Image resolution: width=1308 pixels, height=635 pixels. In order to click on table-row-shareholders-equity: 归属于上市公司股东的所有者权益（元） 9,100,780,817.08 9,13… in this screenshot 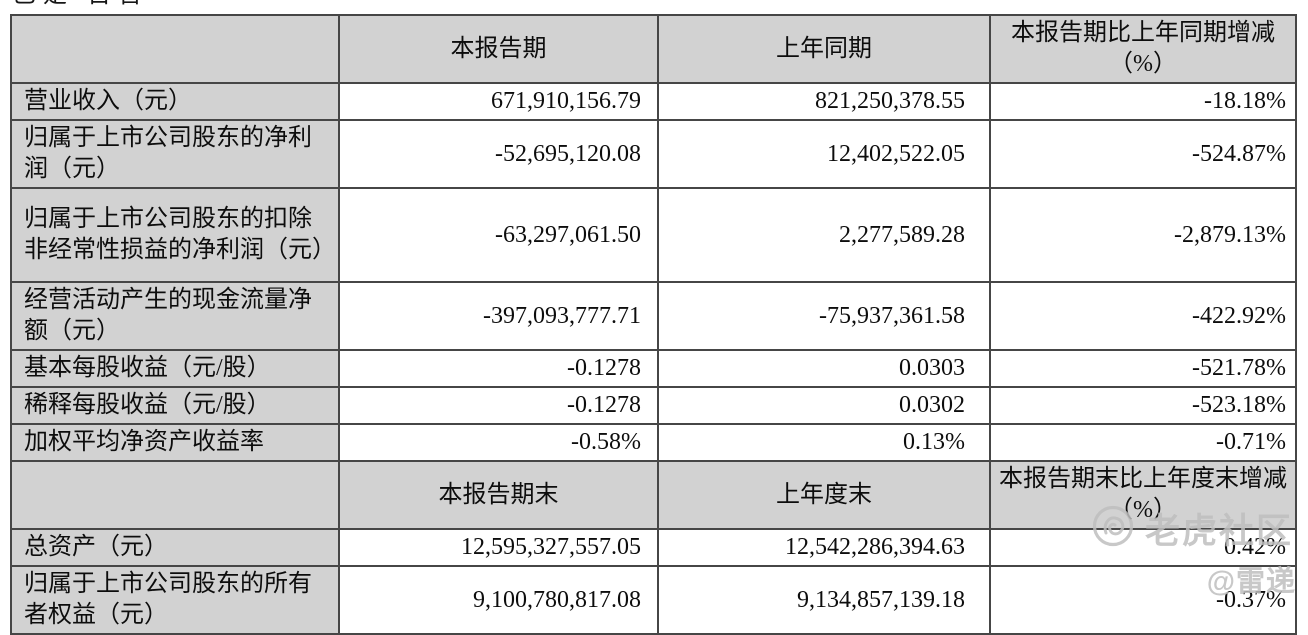, I will do `click(653, 600)`.